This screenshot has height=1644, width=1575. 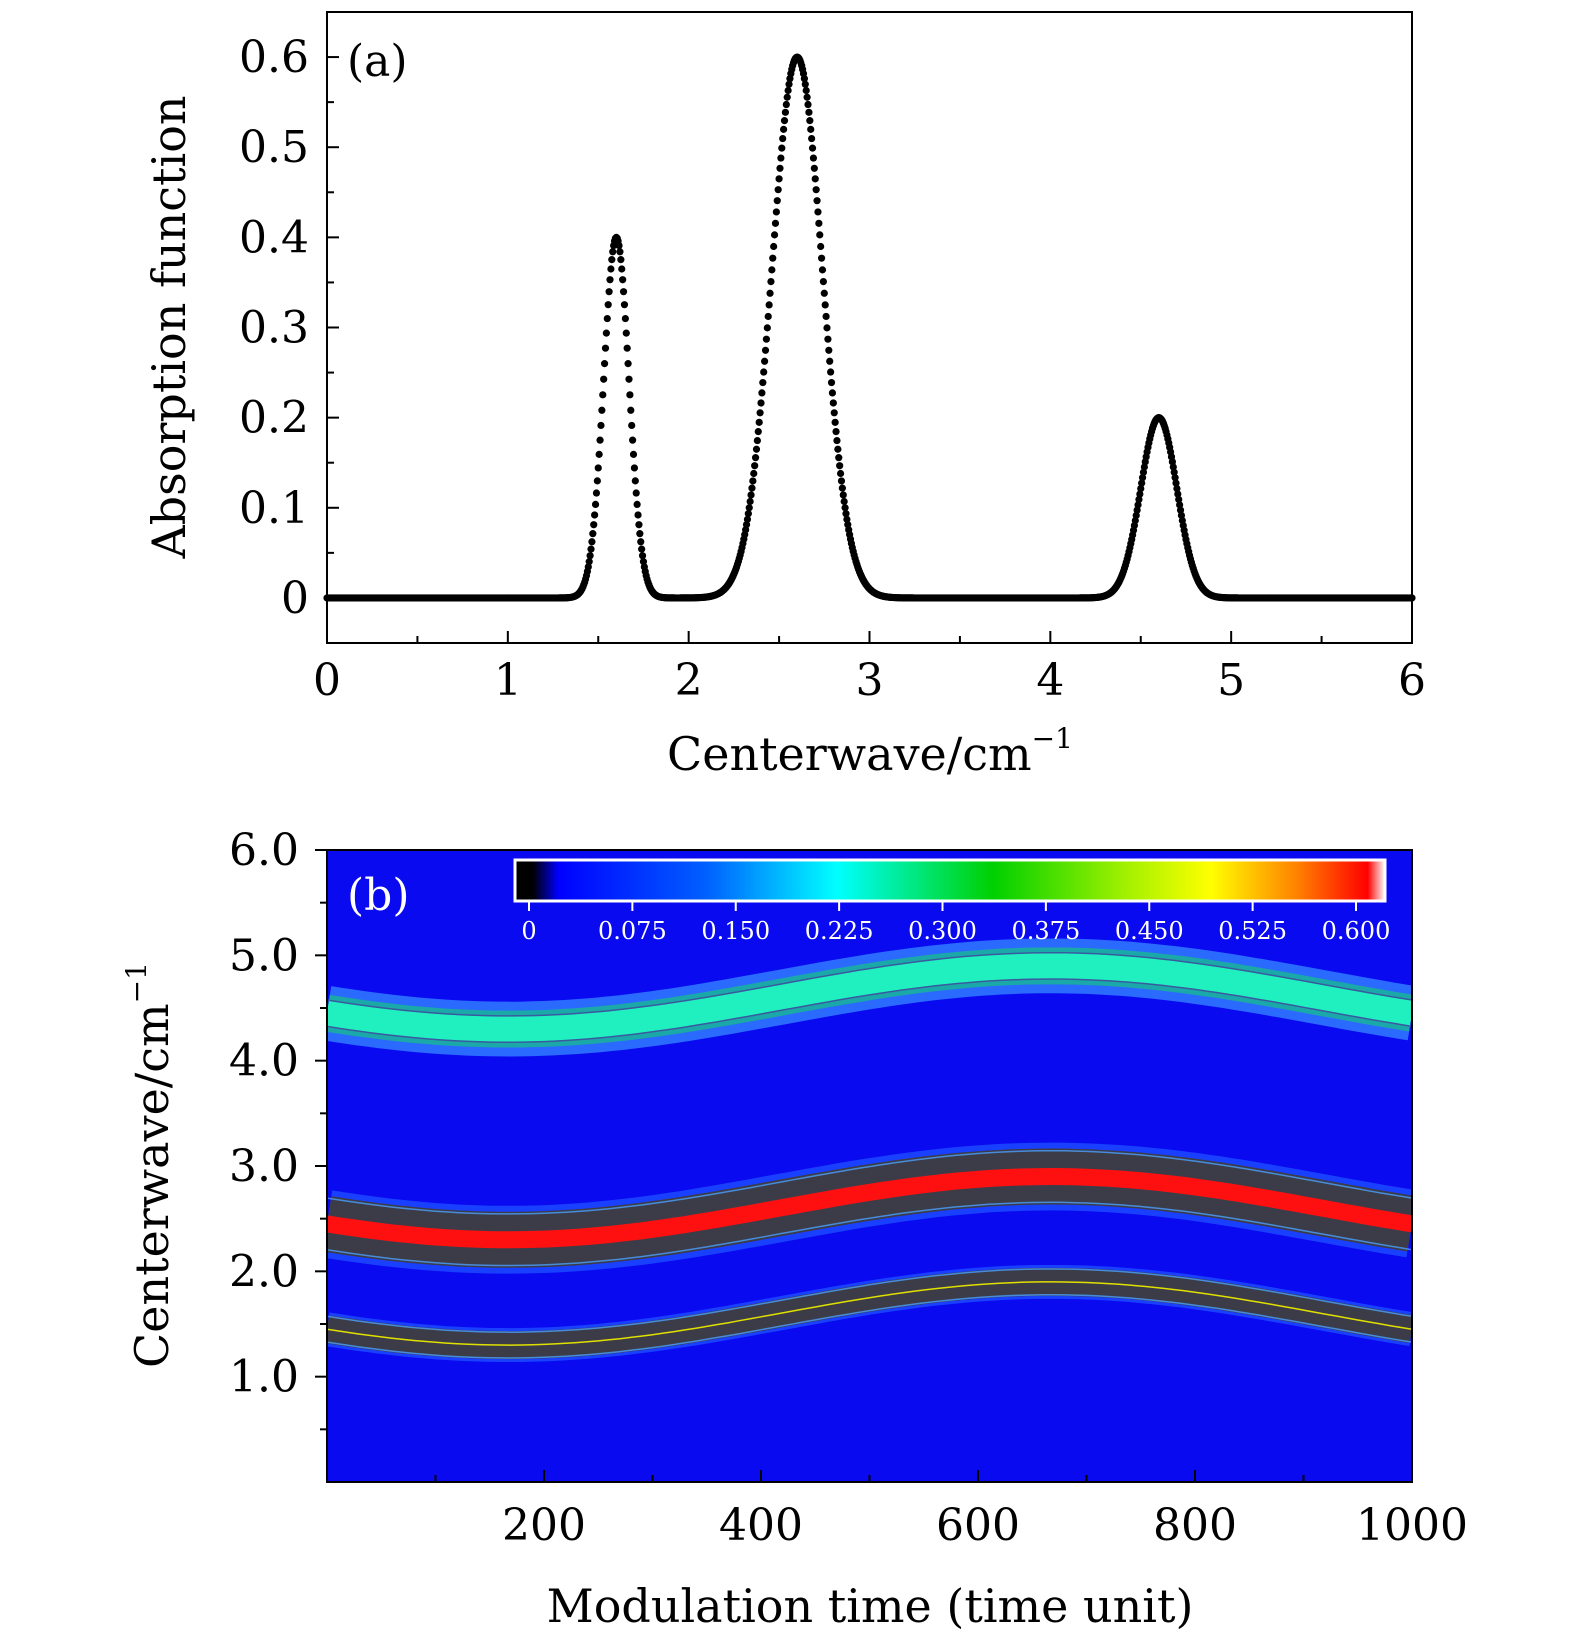 What do you see at coordinates (1412, 680) in the screenshot?
I see `x-tick-label: 6` at bounding box center [1412, 680].